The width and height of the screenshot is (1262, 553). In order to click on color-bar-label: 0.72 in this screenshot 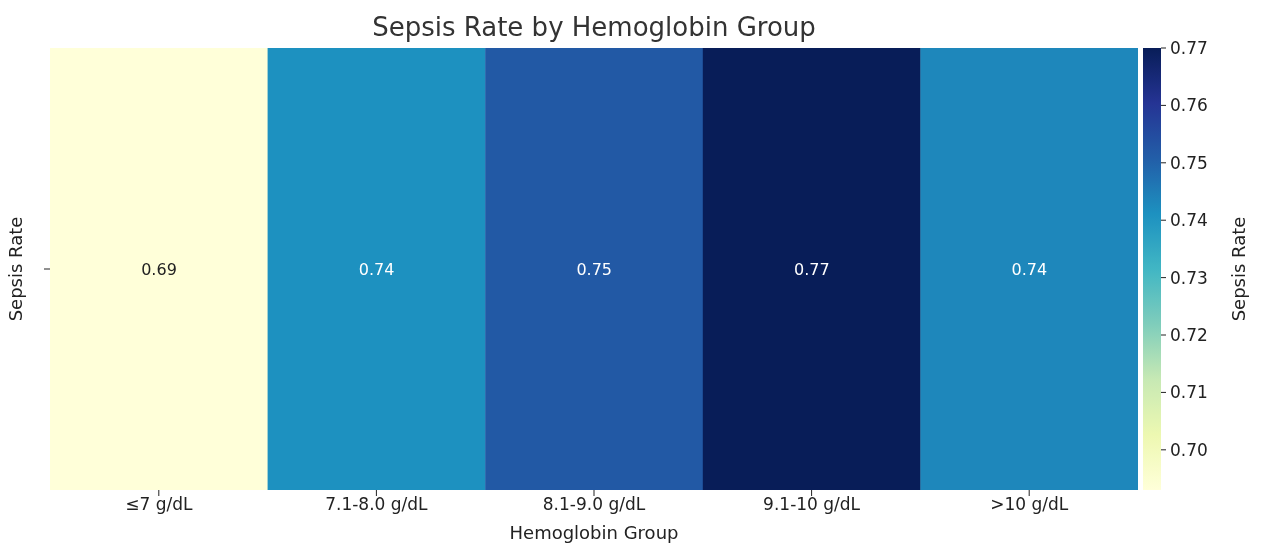, I will do `click(1189, 335)`.